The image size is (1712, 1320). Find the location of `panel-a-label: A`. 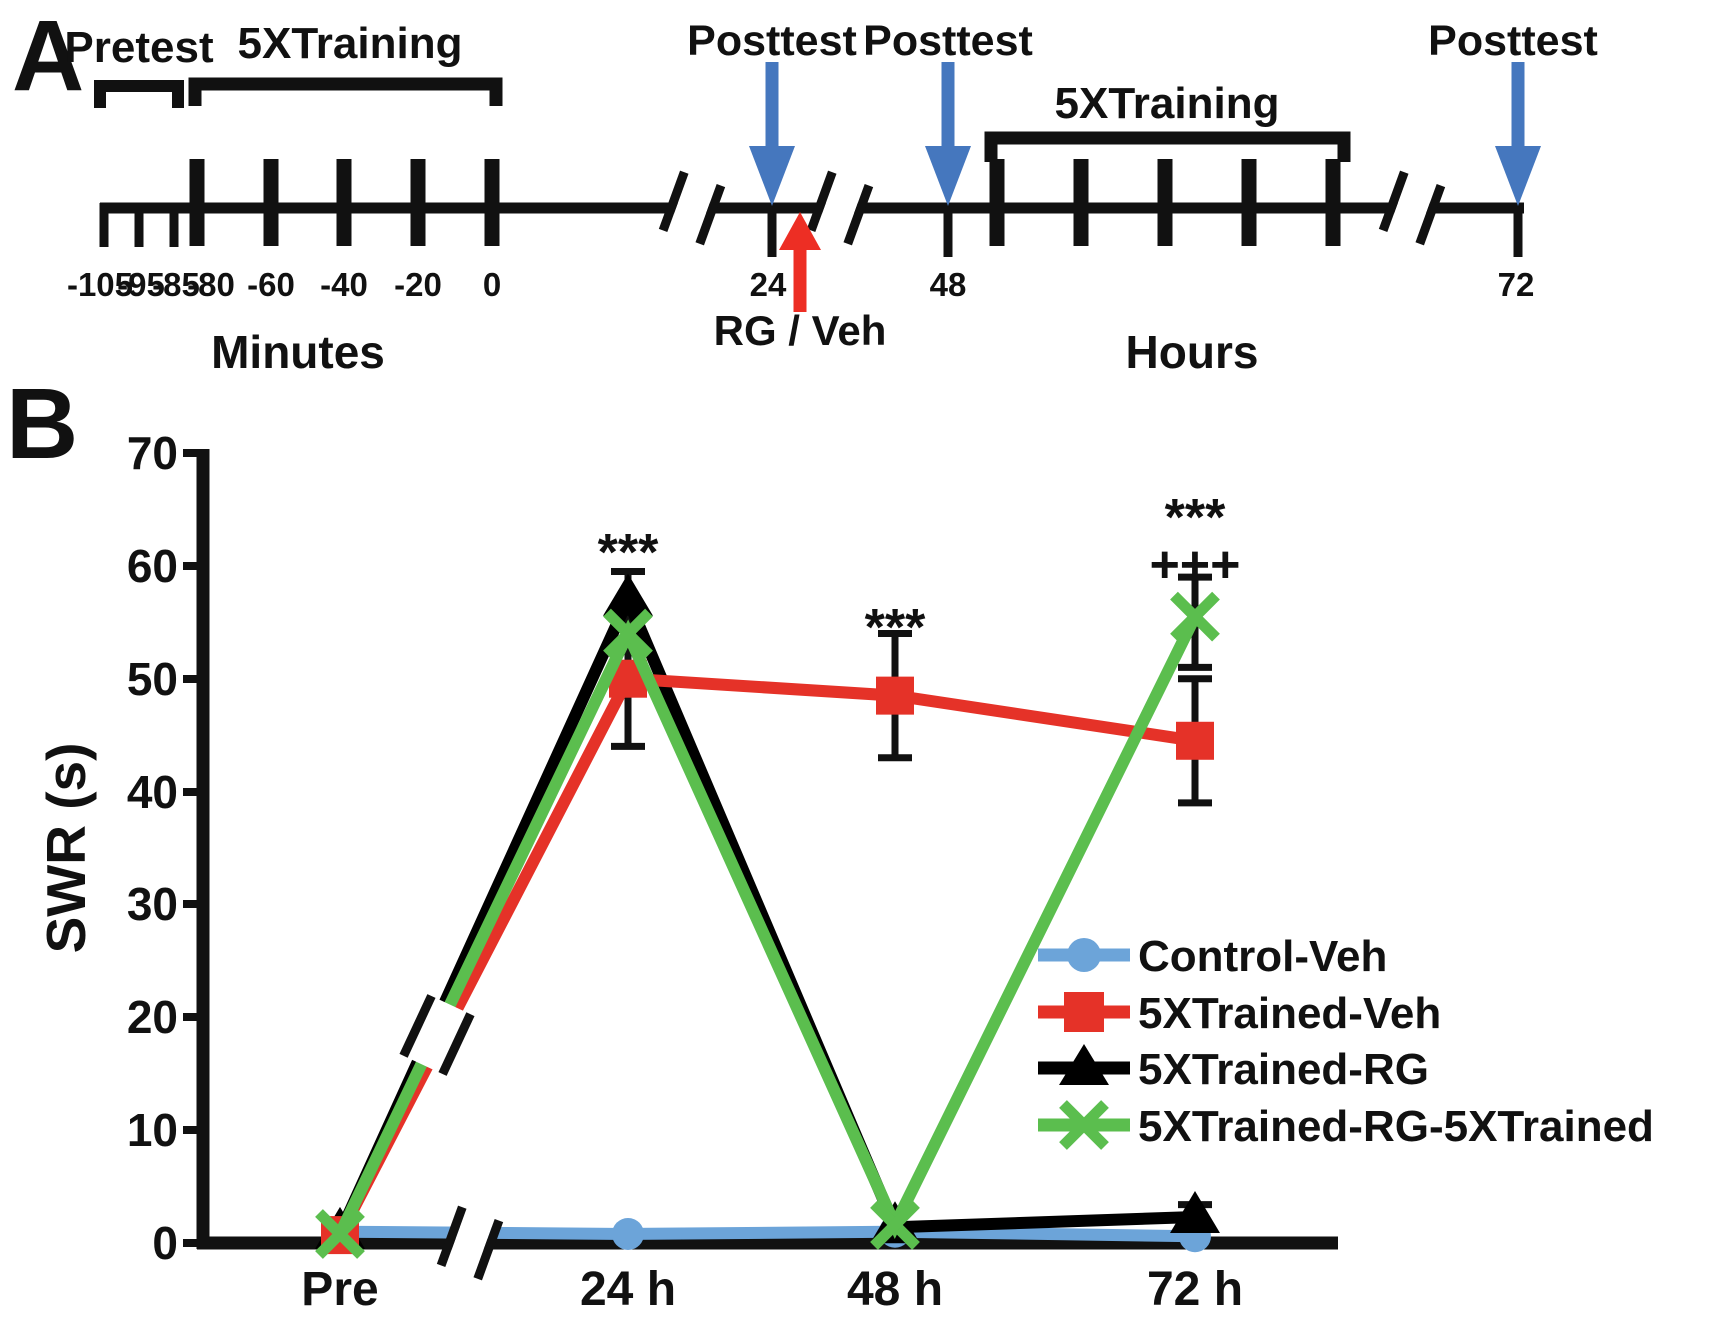

panel-a-label: A is located at coordinates (48, 56).